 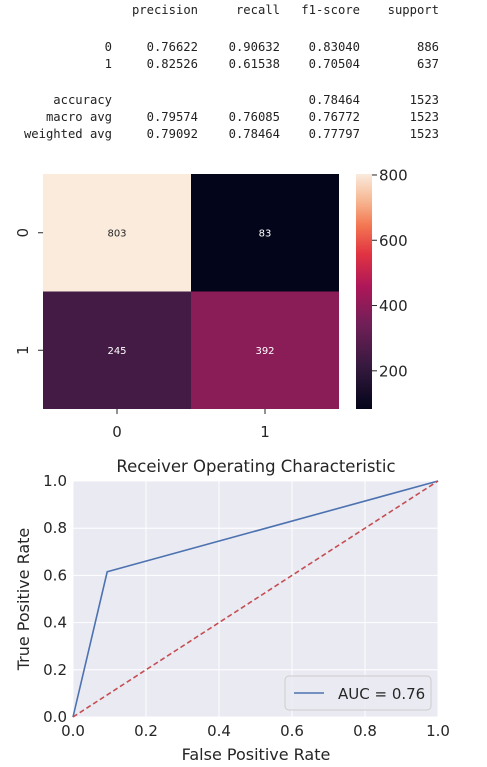 I want to click on legend: AUC = 0.76, so click(x=358, y=693).